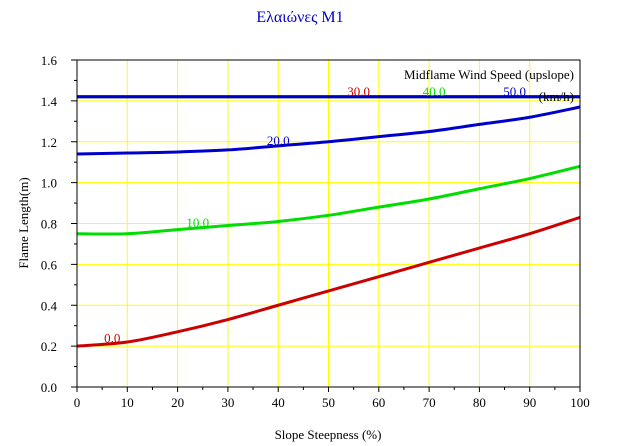 This screenshot has width=622, height=446. Describe the element at coordinates (358, 91) in the screenshot. I see `series-label-3: 30.0` at that location.